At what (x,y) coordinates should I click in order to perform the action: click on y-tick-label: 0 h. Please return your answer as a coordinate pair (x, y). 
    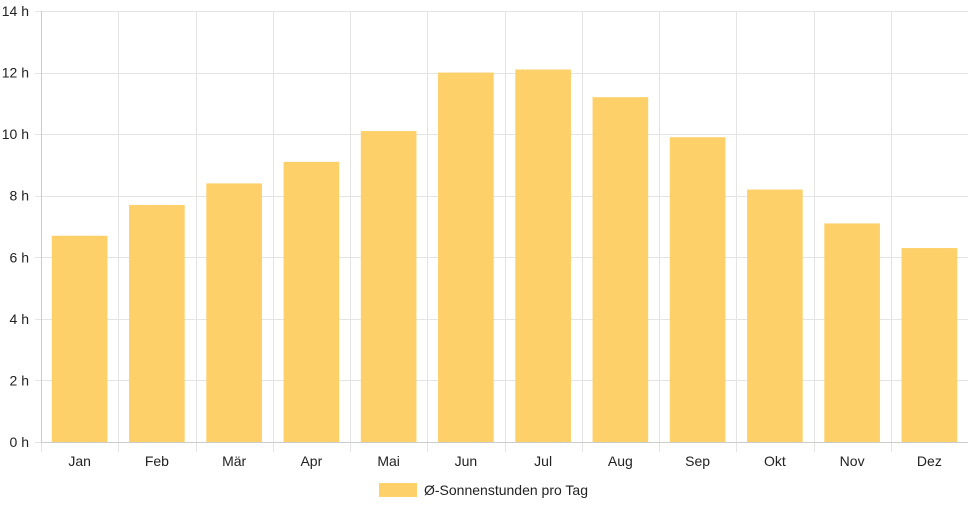
    Looking at the image, I should click on (19, 442).